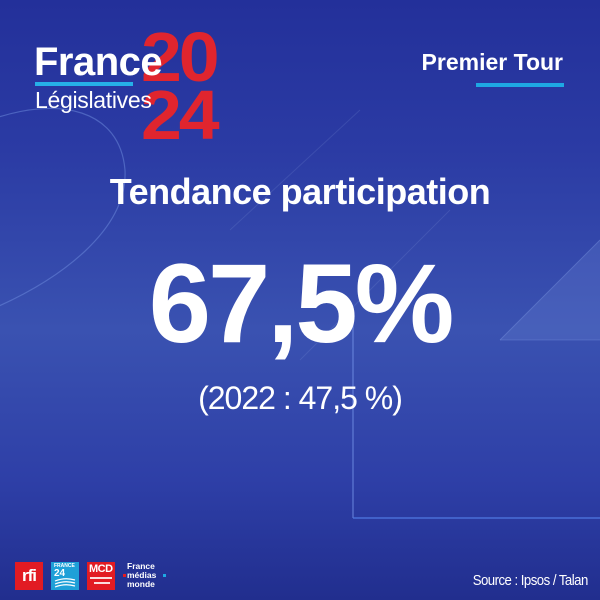 Image resolution: width=600 pixels, height=600 pixels. Describe the element at coordinates (124, 575) in the screenshot. I see `fmm-red-dot` at that location.